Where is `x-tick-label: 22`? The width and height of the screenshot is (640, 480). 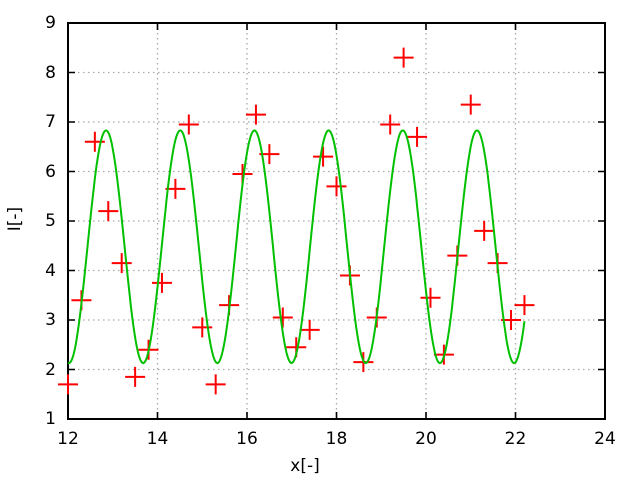
x-tick-label: 22 is located at coordinates (515, 439).